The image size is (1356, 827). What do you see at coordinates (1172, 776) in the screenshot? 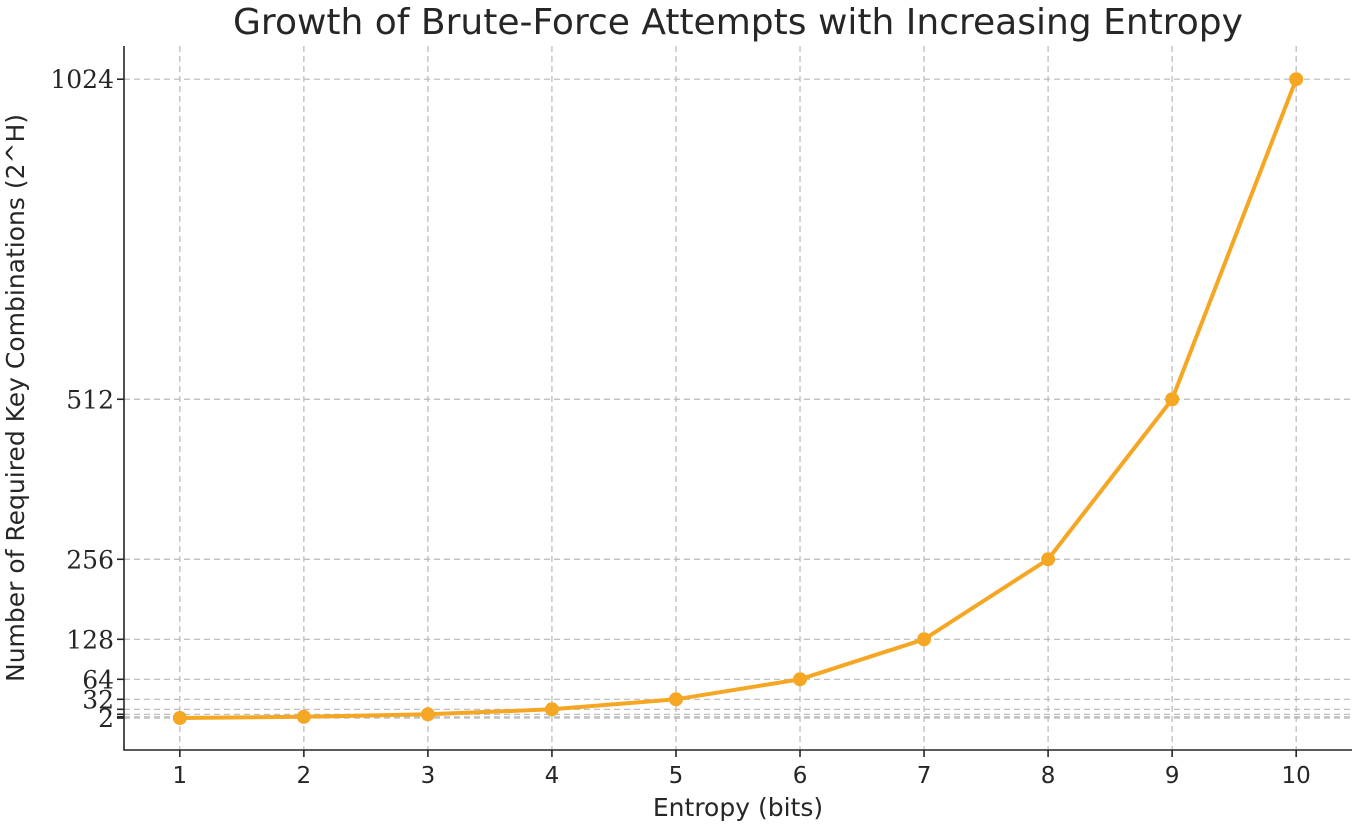
I see `x-tick-label: 9` at bounding box center [1172, 776].